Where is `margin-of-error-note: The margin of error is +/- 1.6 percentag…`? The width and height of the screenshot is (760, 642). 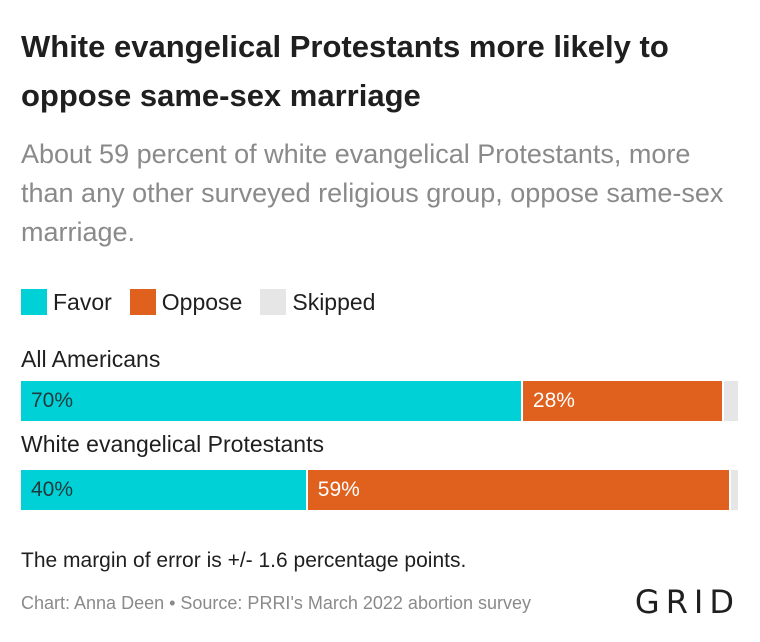 margin-of-error-note: The margin of error is +/- 1.6 percentag… is located at coordinates (244, 560).